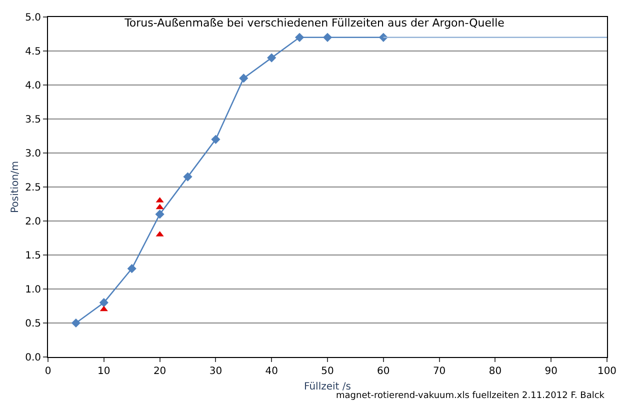 The width and height of the screenshot is (629, 413). I want to click on y-tick-label: 1.0, so click(33, 290).